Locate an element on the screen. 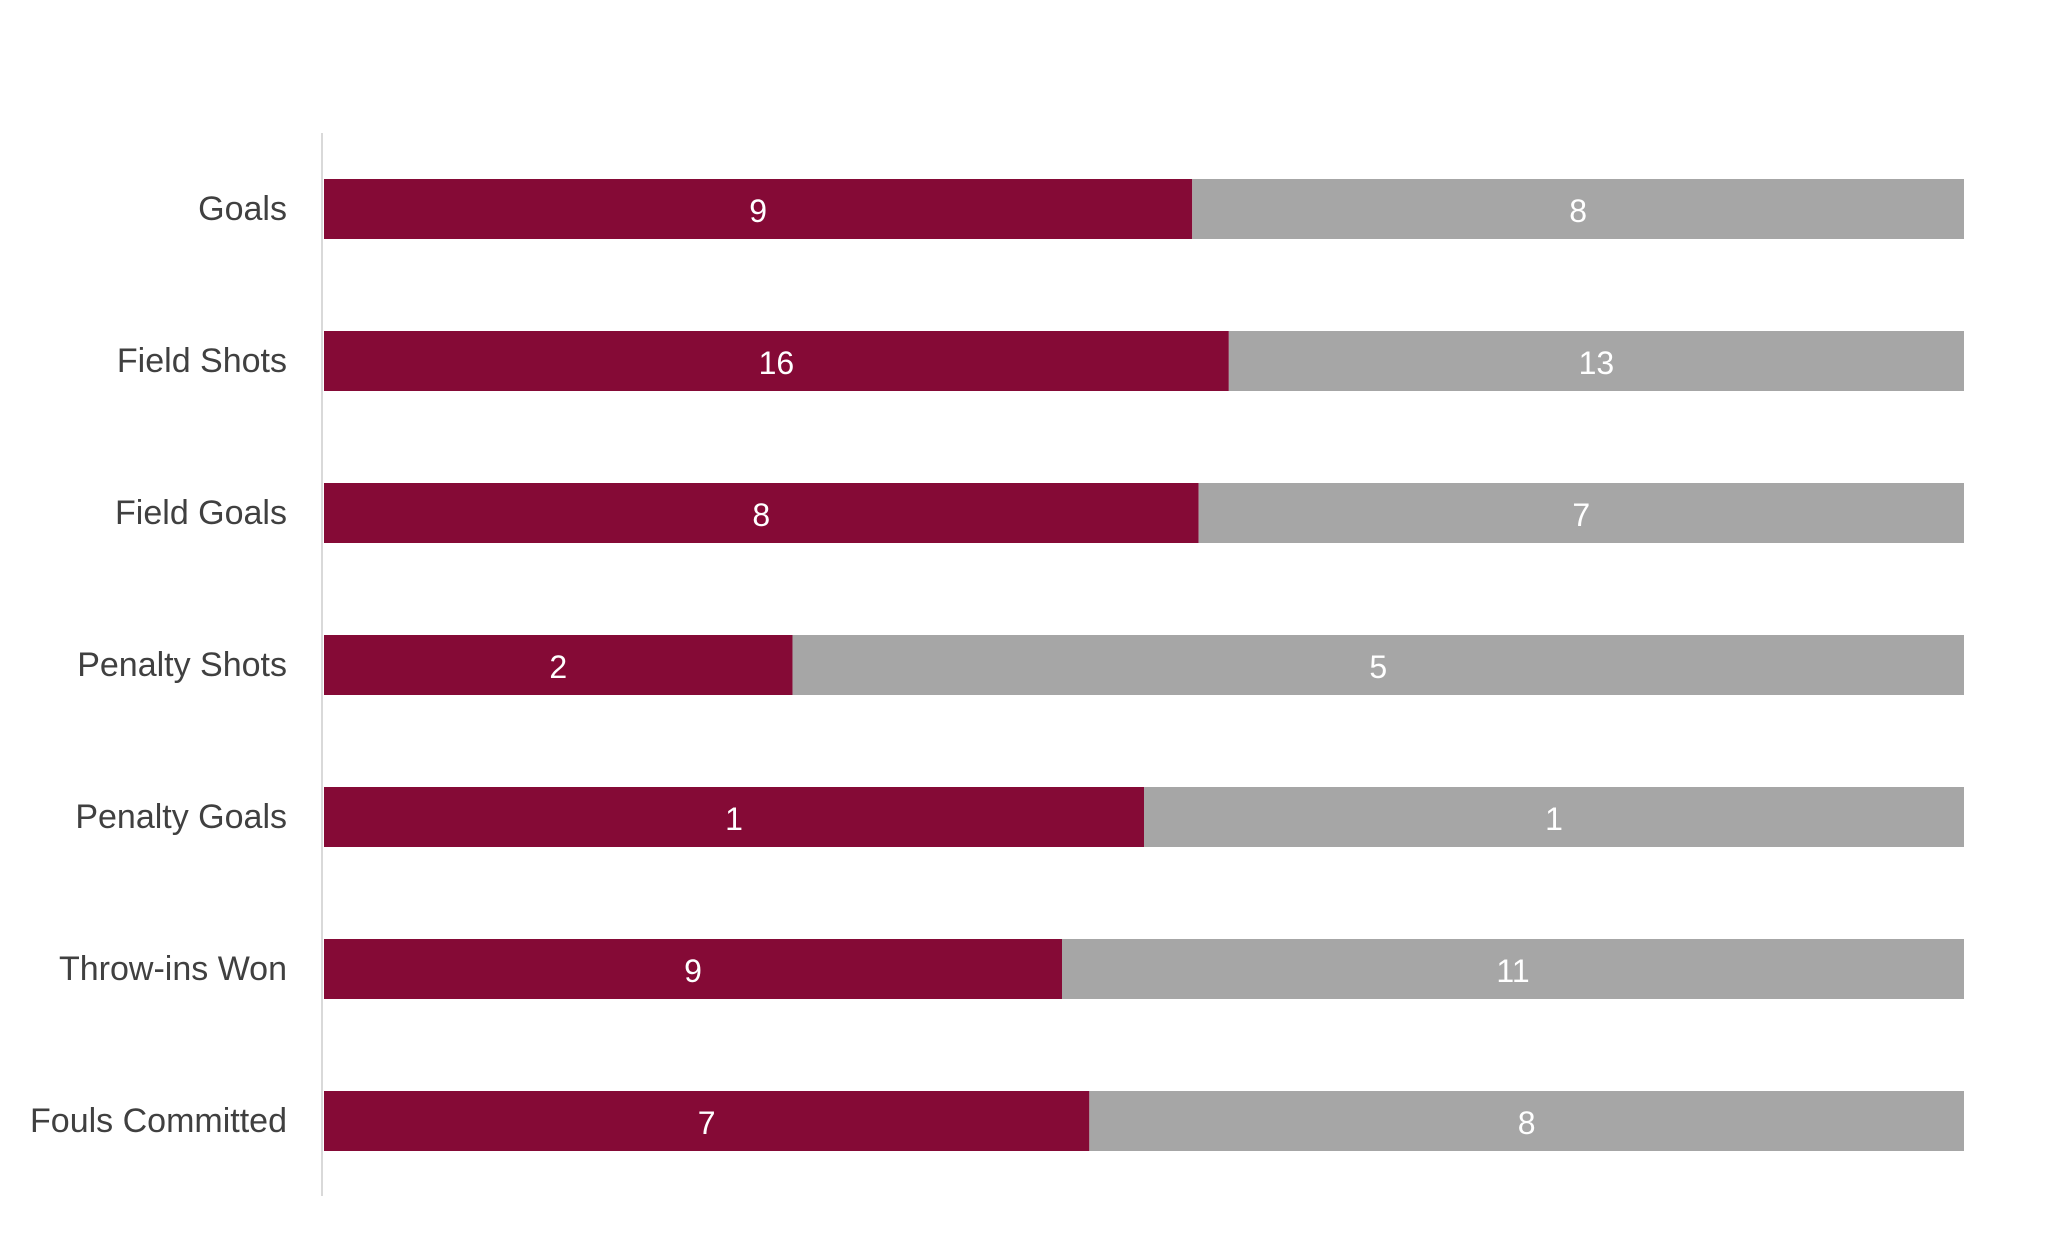 Image resolution: width=2051 pixels, height=1236 pixels. data-label: 2 is located at coordinates (558, 667).